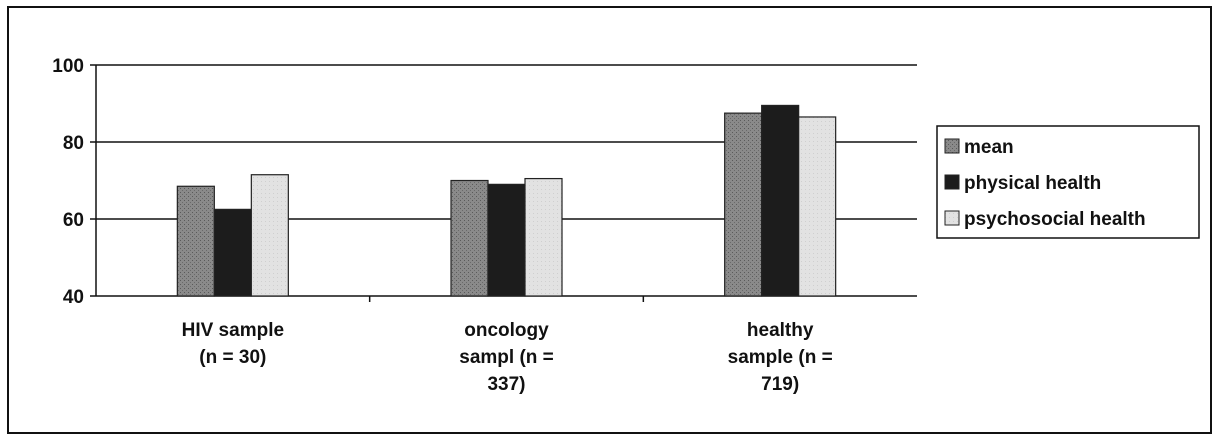 Image resolution: width=1226 pixels, height=446 pixels. Describe the element at coordinates (233, 344) in the screenshot. I see `category-label: HIV sample (n = 30)` at that location.